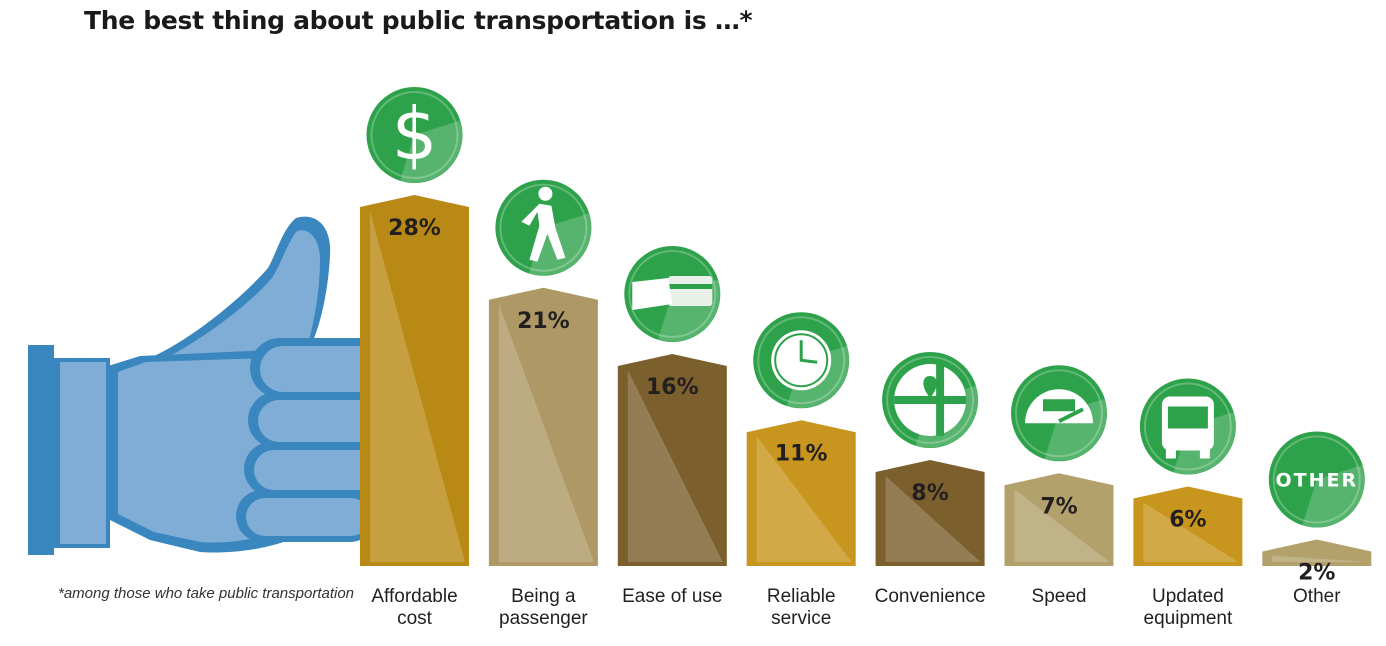 The height and width of the screenshot is (646, 1386). What do you see at coordinates (1188, 618) in the screenshot?
I see `category-label: equipment` at bounding box center [1188, 618].